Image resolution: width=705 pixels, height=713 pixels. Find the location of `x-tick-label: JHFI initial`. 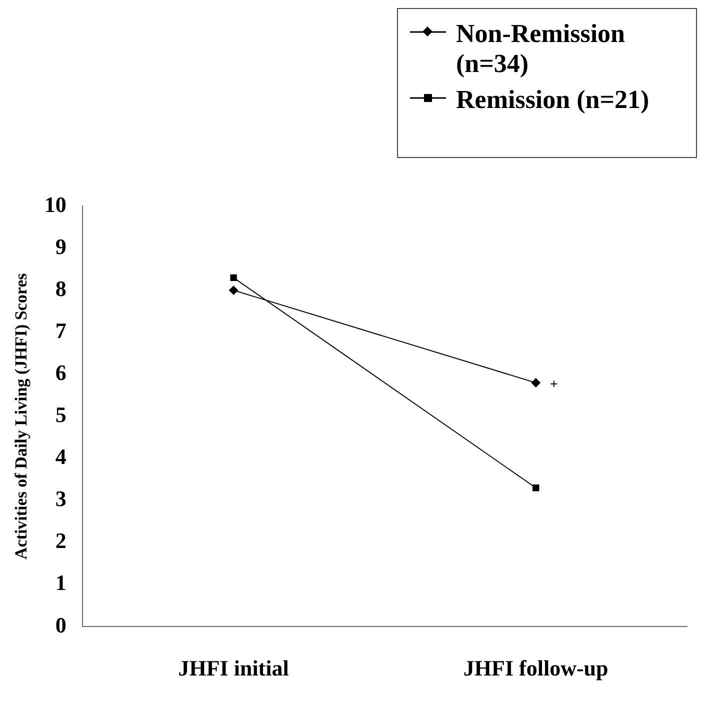

x-tick-label: JHFI initial is located at coordinates (233, 667).